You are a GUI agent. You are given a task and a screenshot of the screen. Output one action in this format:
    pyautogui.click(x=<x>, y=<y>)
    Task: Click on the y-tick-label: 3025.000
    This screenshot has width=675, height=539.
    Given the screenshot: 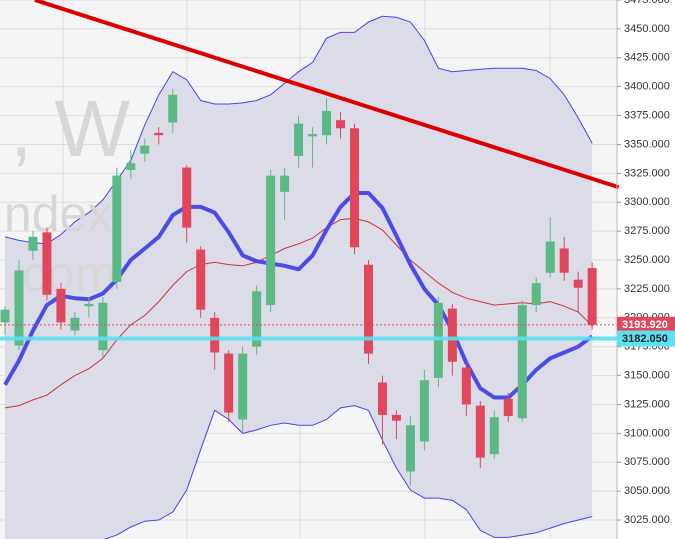 What is the action you would take?
    pyautogui.click(x=647, y=520)
    